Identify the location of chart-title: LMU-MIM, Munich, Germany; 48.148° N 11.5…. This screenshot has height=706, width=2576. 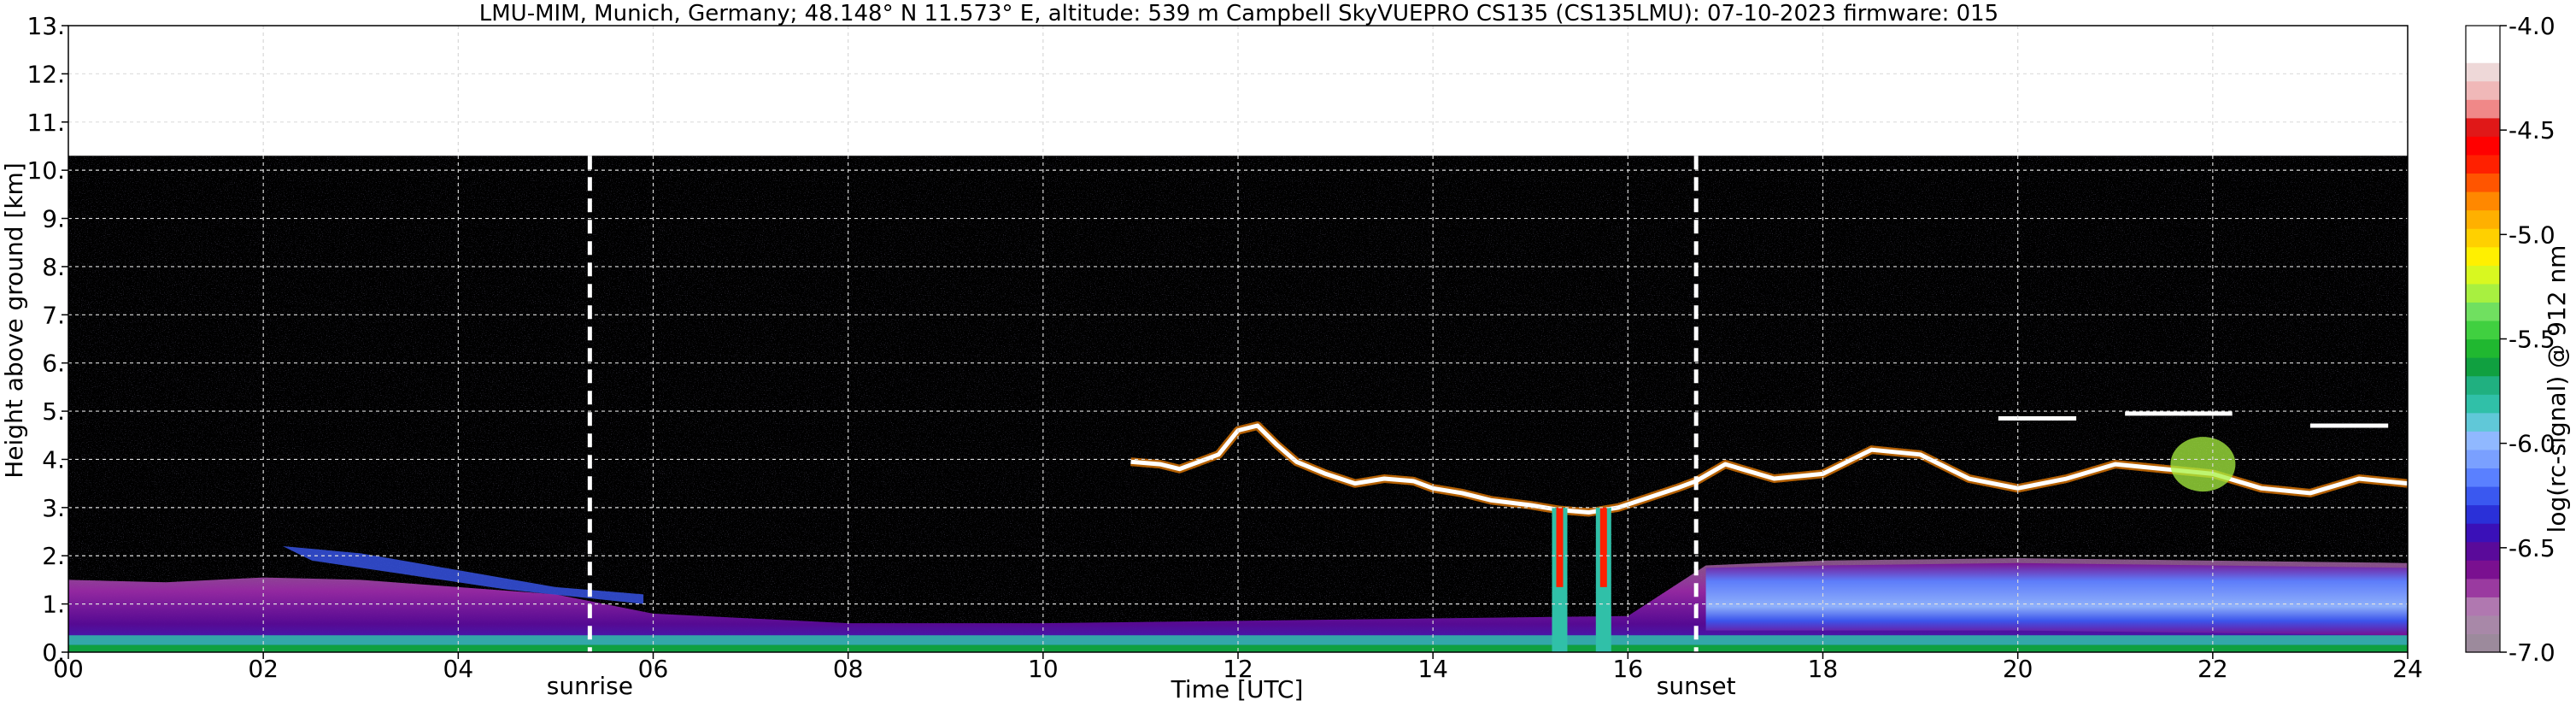
(1238, 13).